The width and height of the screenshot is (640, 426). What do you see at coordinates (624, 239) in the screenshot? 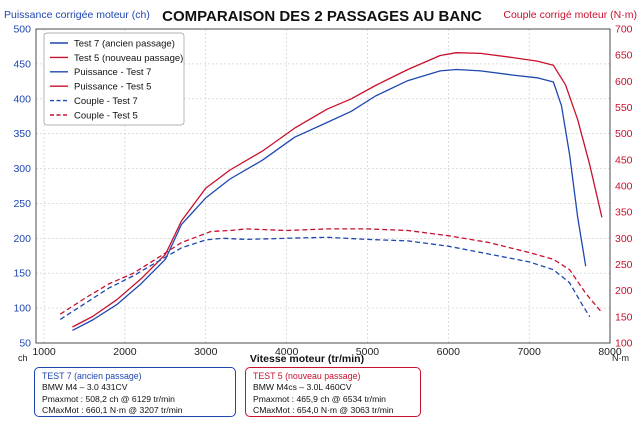
I see `y-right-tick-label-4: 300` at bounding box center [624, 239].